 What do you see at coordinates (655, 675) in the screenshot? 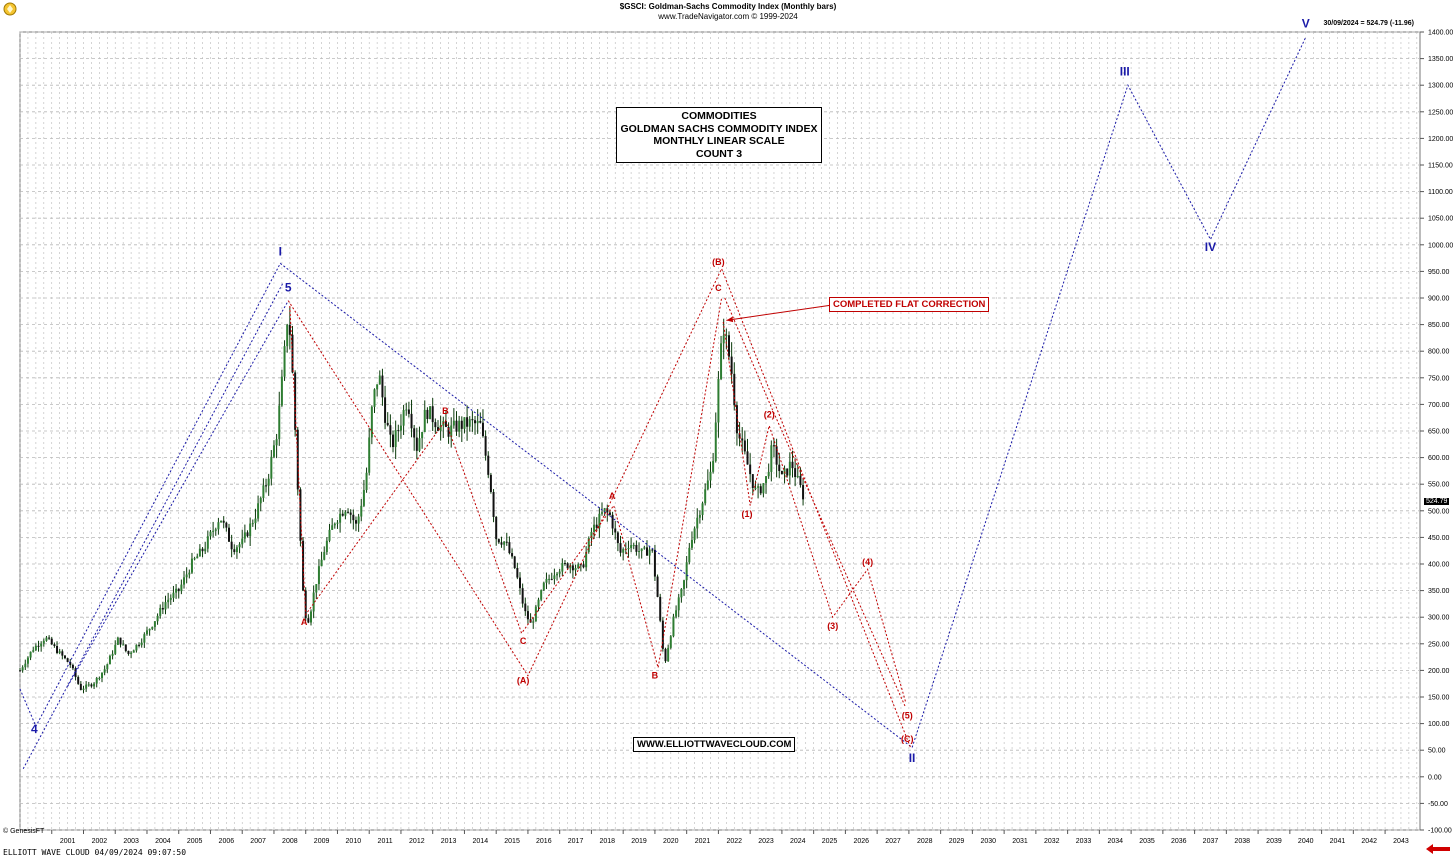
I see `wave-label: B` at bounding box center [655, 675].